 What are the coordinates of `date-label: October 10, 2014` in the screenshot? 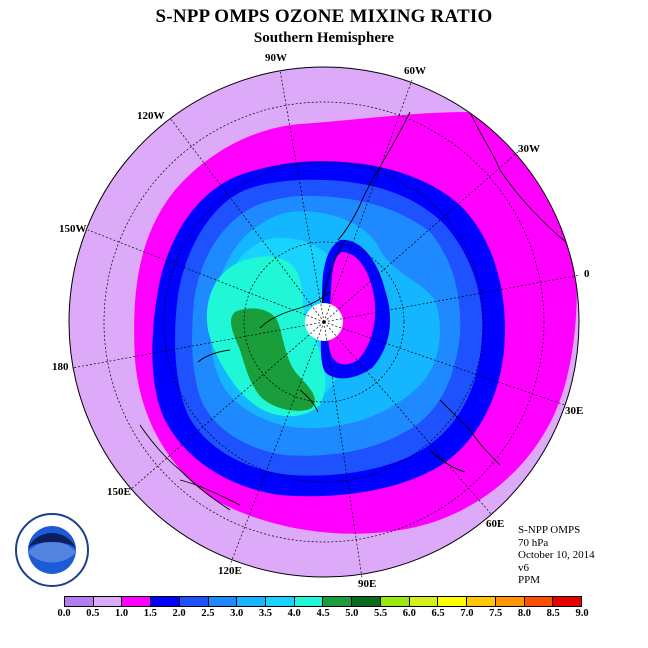 It's located at (556, 555).